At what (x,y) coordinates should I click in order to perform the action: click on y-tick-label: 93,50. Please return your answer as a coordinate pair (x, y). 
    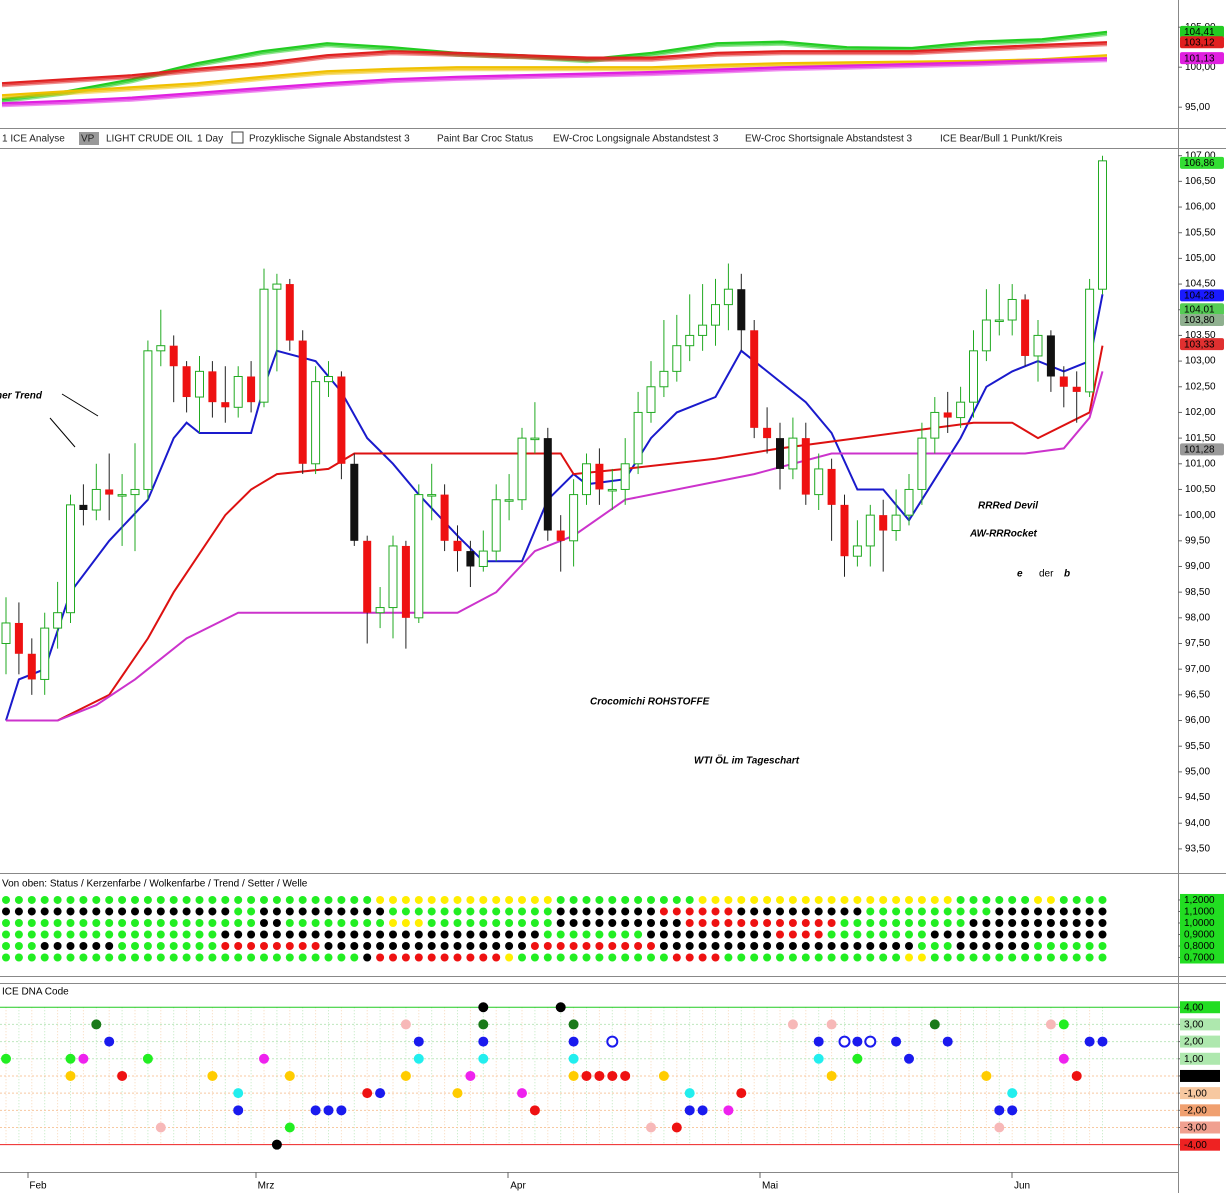
    Looking at the image, I should click on (1197, 849).